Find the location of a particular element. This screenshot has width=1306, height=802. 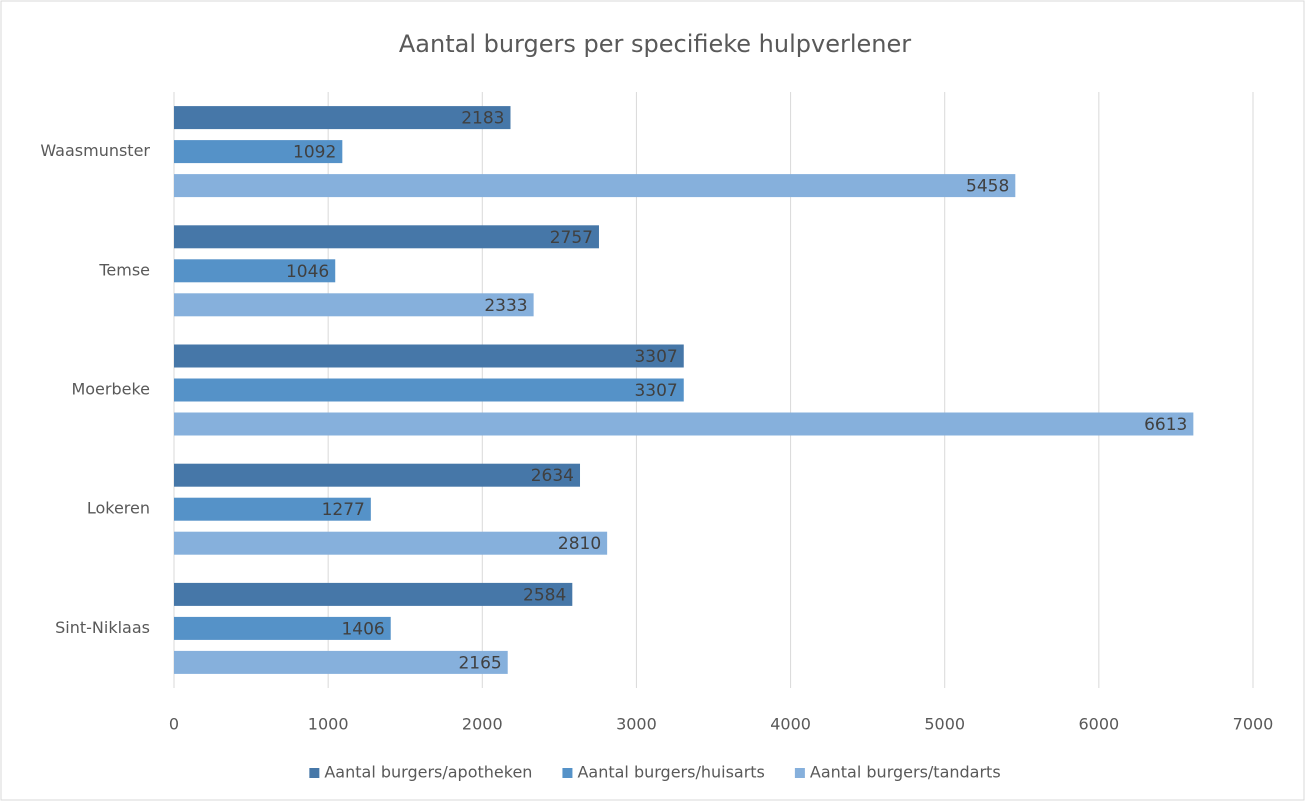

x-tick-label: 6000 is located at coordinates (1098, 724).